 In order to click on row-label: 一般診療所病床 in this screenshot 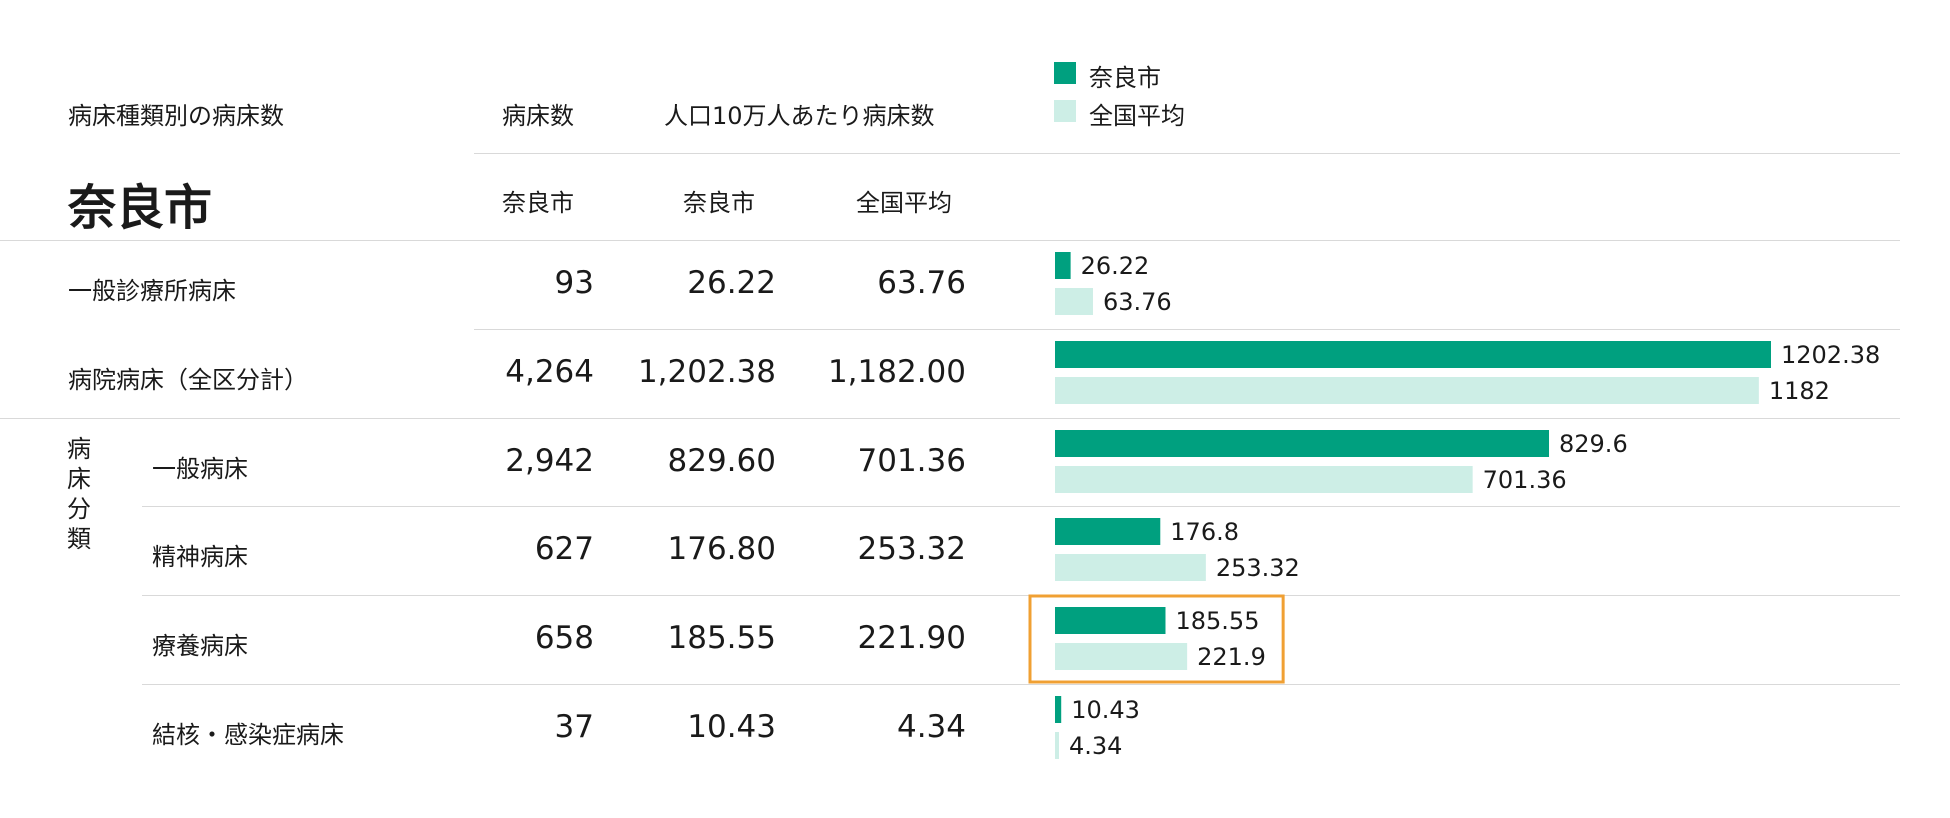, I will do `click(152, 291)`.